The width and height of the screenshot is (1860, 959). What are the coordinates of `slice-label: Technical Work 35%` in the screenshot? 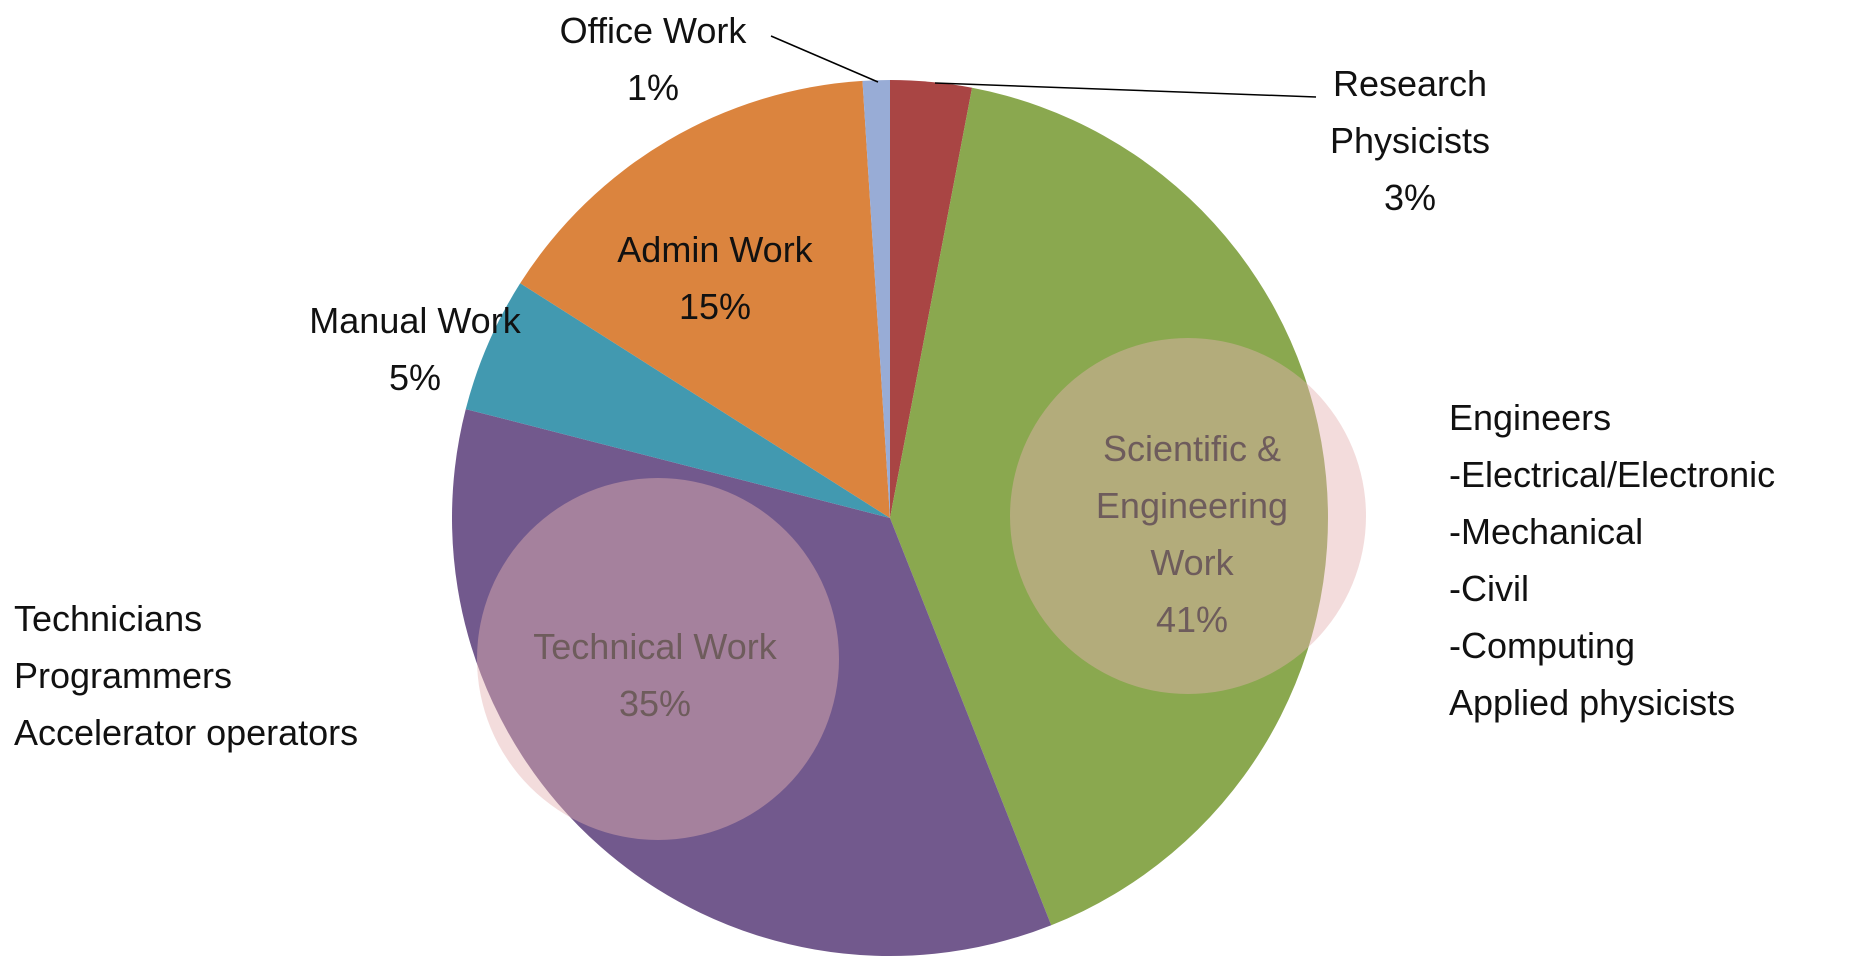 It's located at (655, 675).